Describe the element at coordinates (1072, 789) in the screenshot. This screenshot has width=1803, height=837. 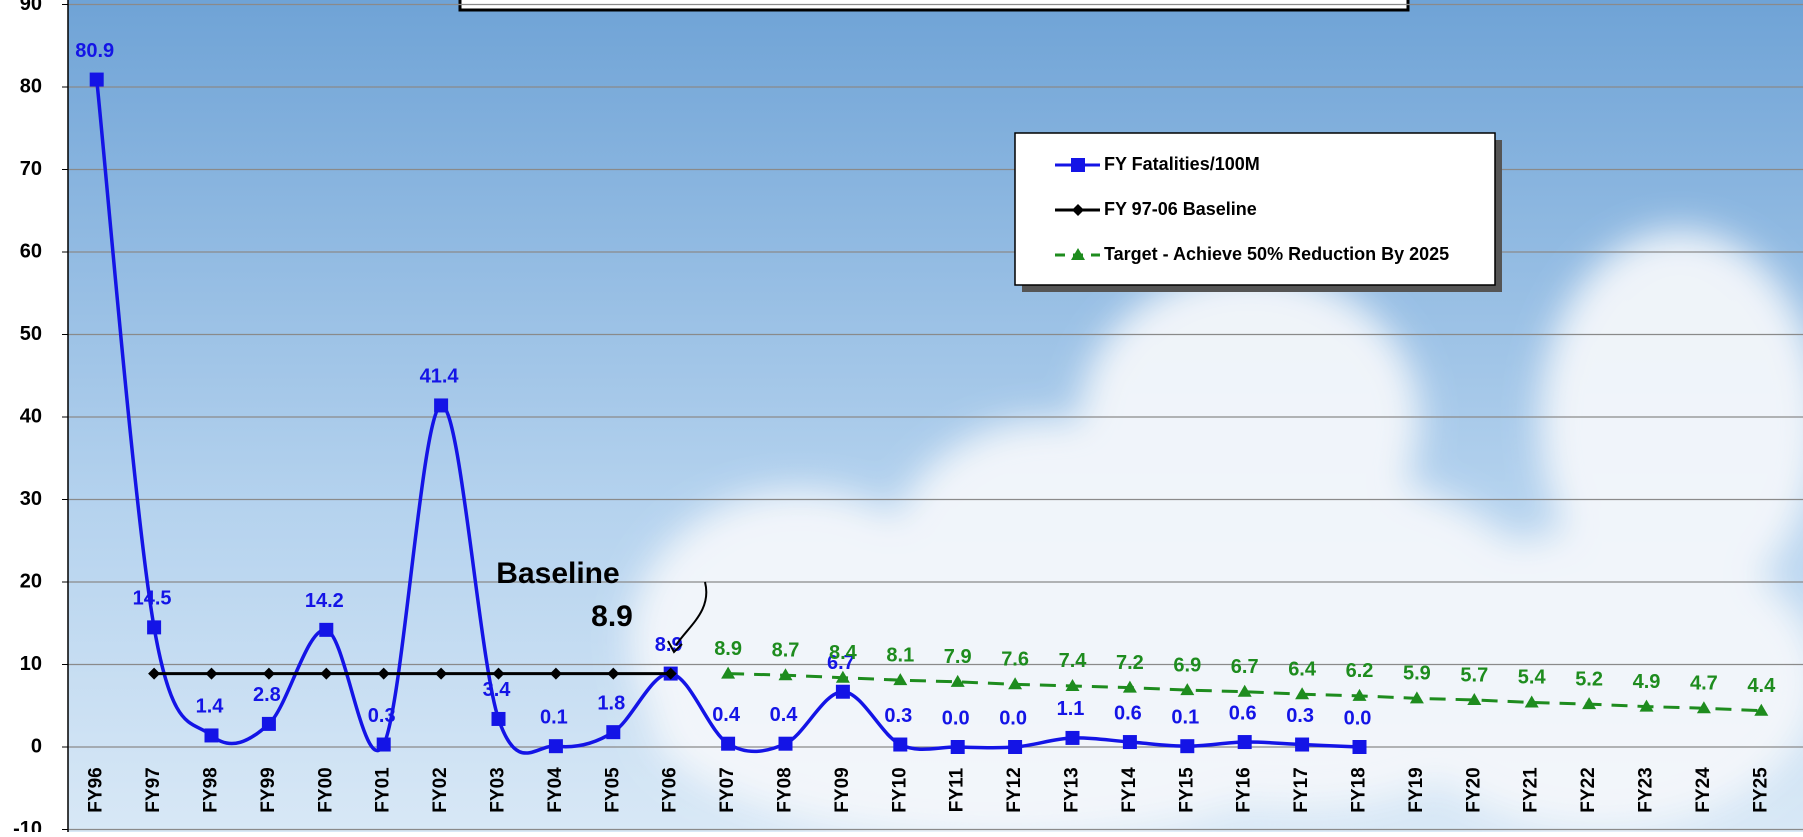
I see `x-tick-label: FY13` at that location.